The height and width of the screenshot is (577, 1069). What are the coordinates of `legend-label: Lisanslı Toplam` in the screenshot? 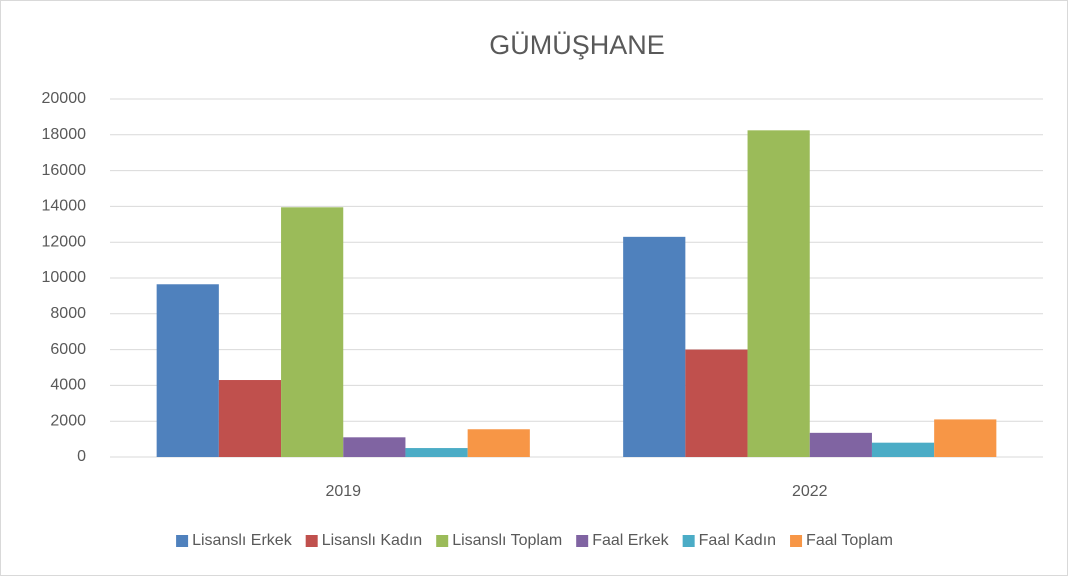 It's located at (507, 540).